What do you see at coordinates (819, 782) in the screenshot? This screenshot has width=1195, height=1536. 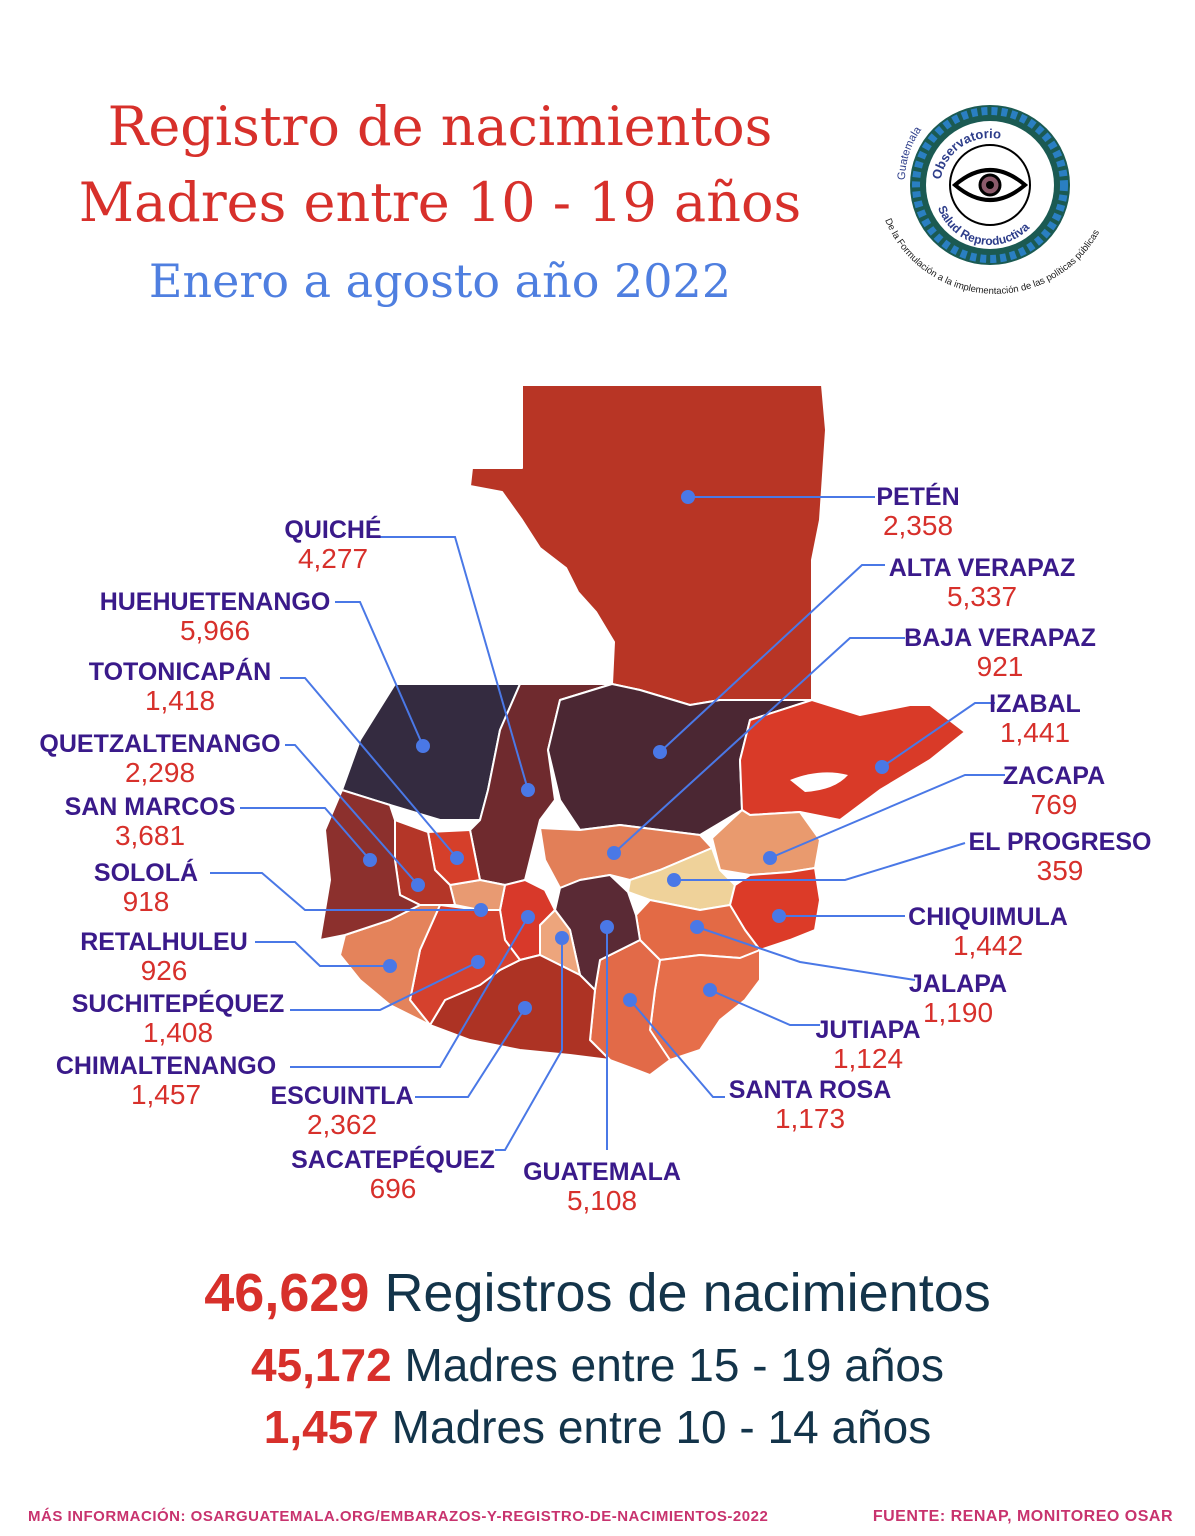 I see `lake-izabal` at bounding box center [819, 782].